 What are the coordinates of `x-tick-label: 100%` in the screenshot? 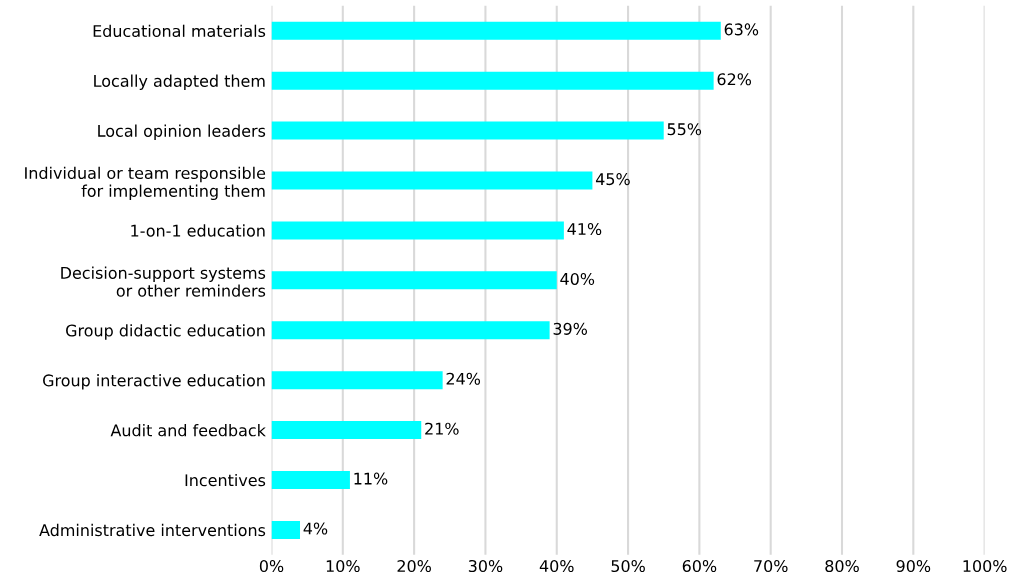 It's located at (985, 566).